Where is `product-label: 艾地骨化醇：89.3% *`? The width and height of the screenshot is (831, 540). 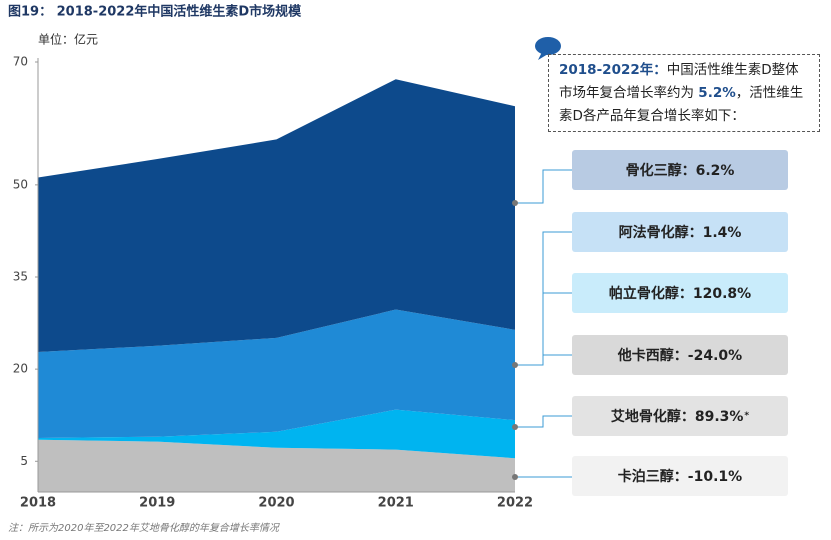
product-label: 艾地骨化醇：89.3% * is located at coordinates (680, 416).